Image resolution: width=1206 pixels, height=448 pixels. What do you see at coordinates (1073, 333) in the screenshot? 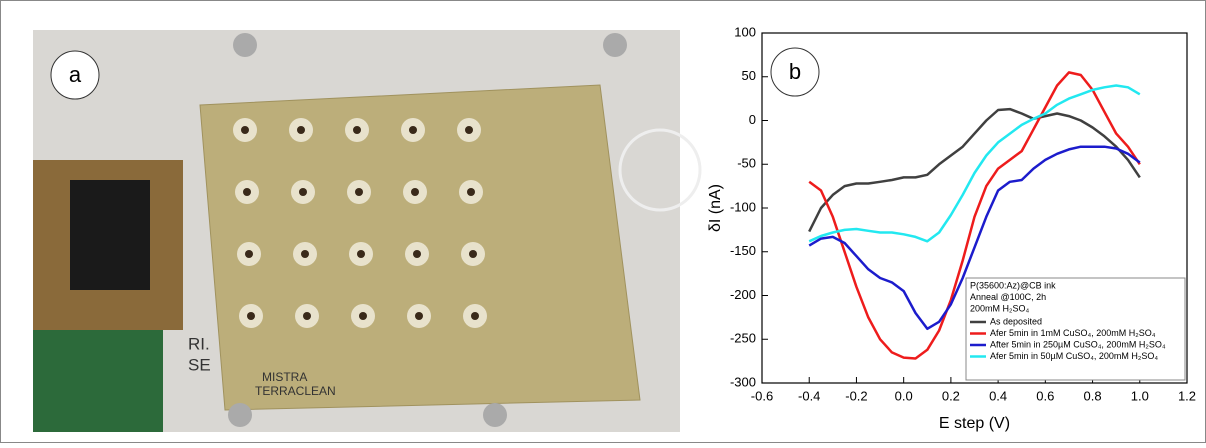
I see `legend-label: Afer 5min in 1mM CuSO₄, 200mM H₂SO₄` at bounding box center [1073, 333].